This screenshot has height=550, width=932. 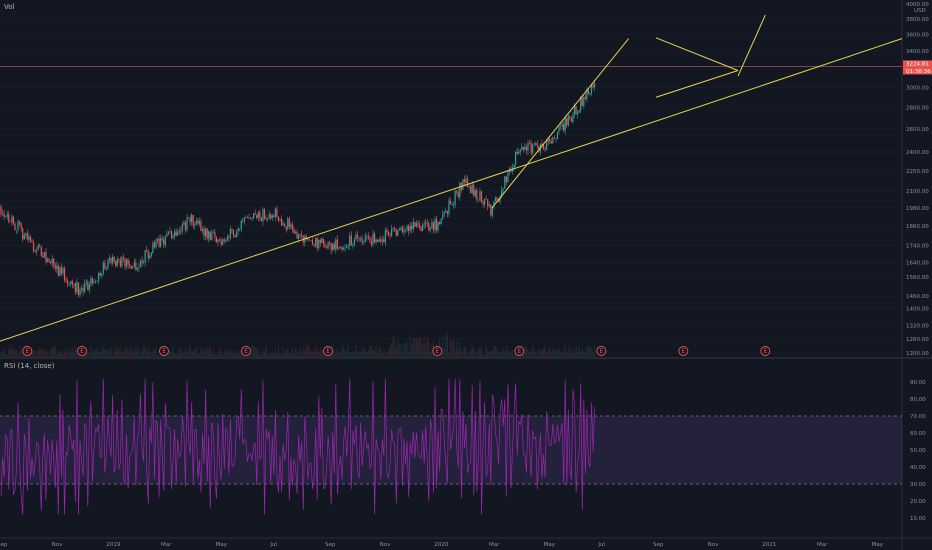 What do you see at coordinates (917, 71) in the screenshot?
I see `countdown-tag` at bounding box center [917, 71].